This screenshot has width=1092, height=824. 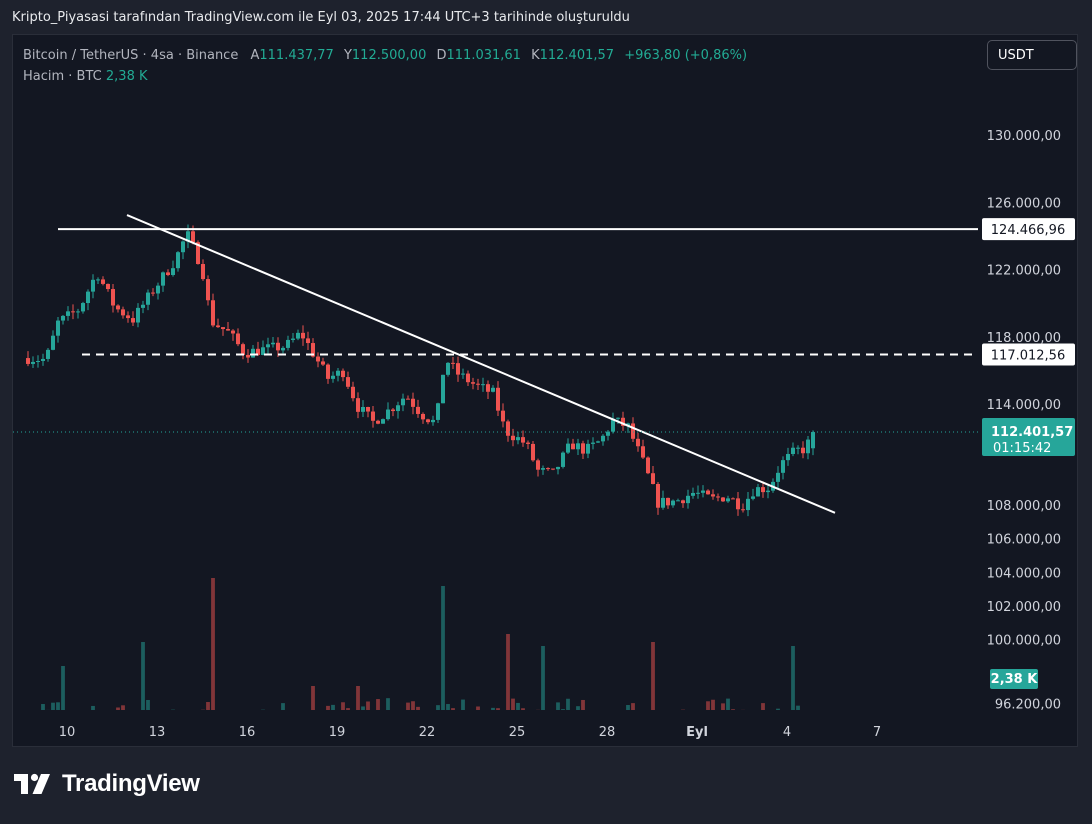 What do you see at coordinates (347, 55) in the screenshot?
I see `high-label: Y` at bounding box center [347, 55].